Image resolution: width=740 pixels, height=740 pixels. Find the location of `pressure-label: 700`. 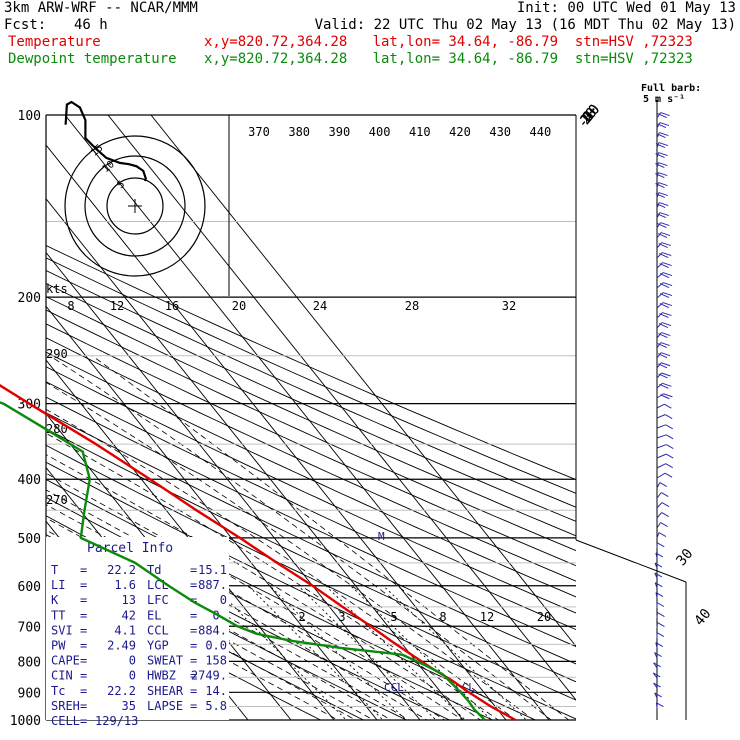

pressure-label: 700 is located at coordinates (29, 627).